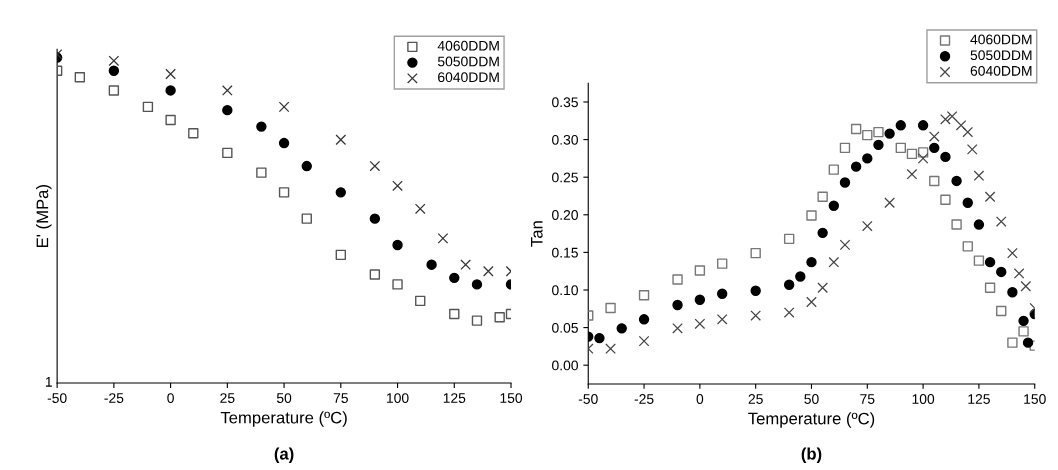  What do you see at coordinates (537, 234) in the screenshot?
I see `y-axis-title: Tan` at bounding box center [537, 234].